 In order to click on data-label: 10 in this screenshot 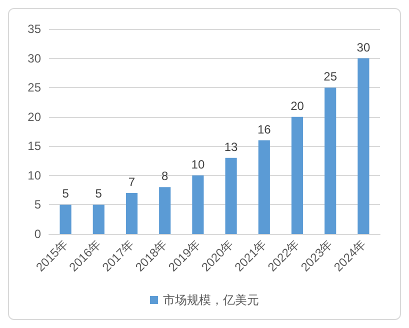, I will do `click(198, 164)`.